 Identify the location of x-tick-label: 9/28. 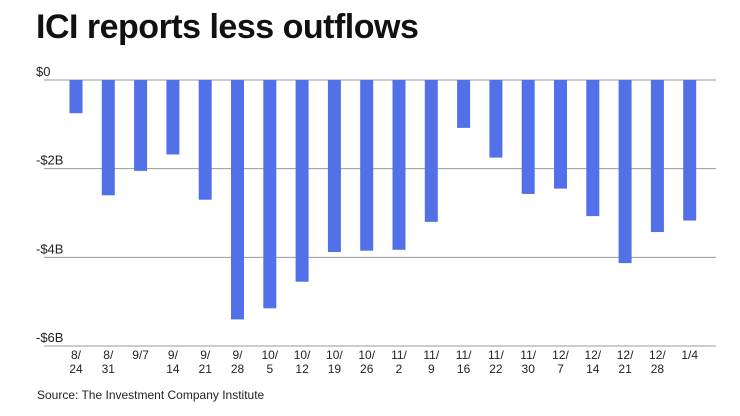
(238, 362).